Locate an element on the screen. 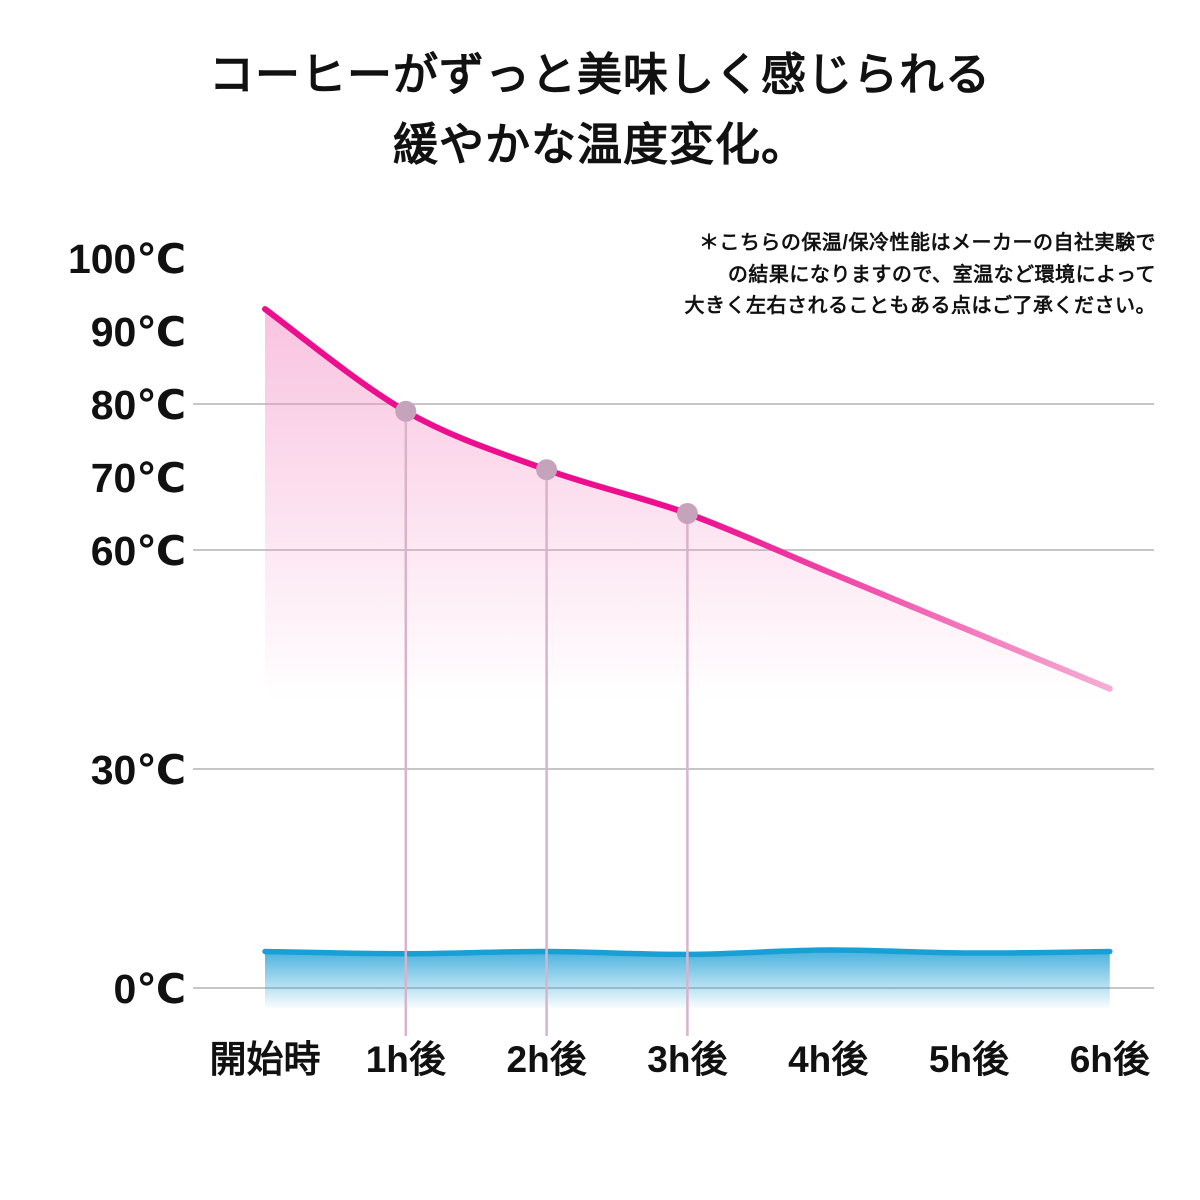 This screenshot has height=1200, width=1200. disclaimer-line2: の結果になりますので、室温など環境によって is located at coordinates (941, 274).